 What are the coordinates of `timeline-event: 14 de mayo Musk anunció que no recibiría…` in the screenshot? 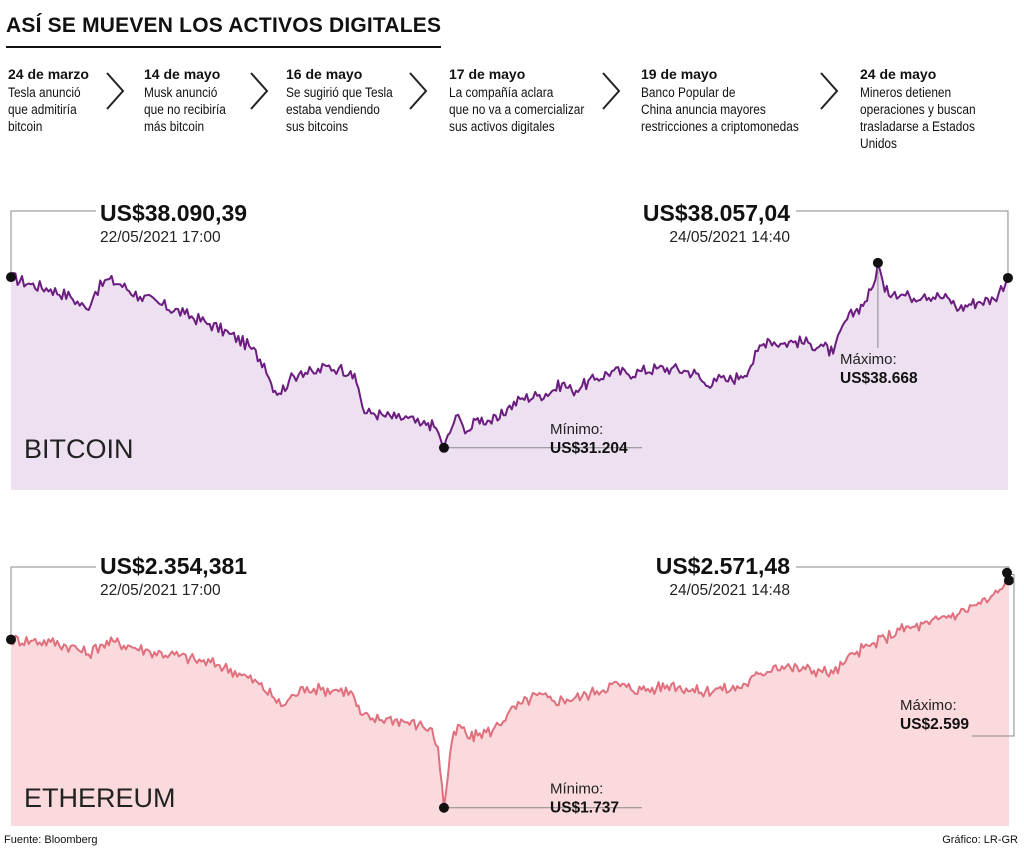 It's located at (190, 100).